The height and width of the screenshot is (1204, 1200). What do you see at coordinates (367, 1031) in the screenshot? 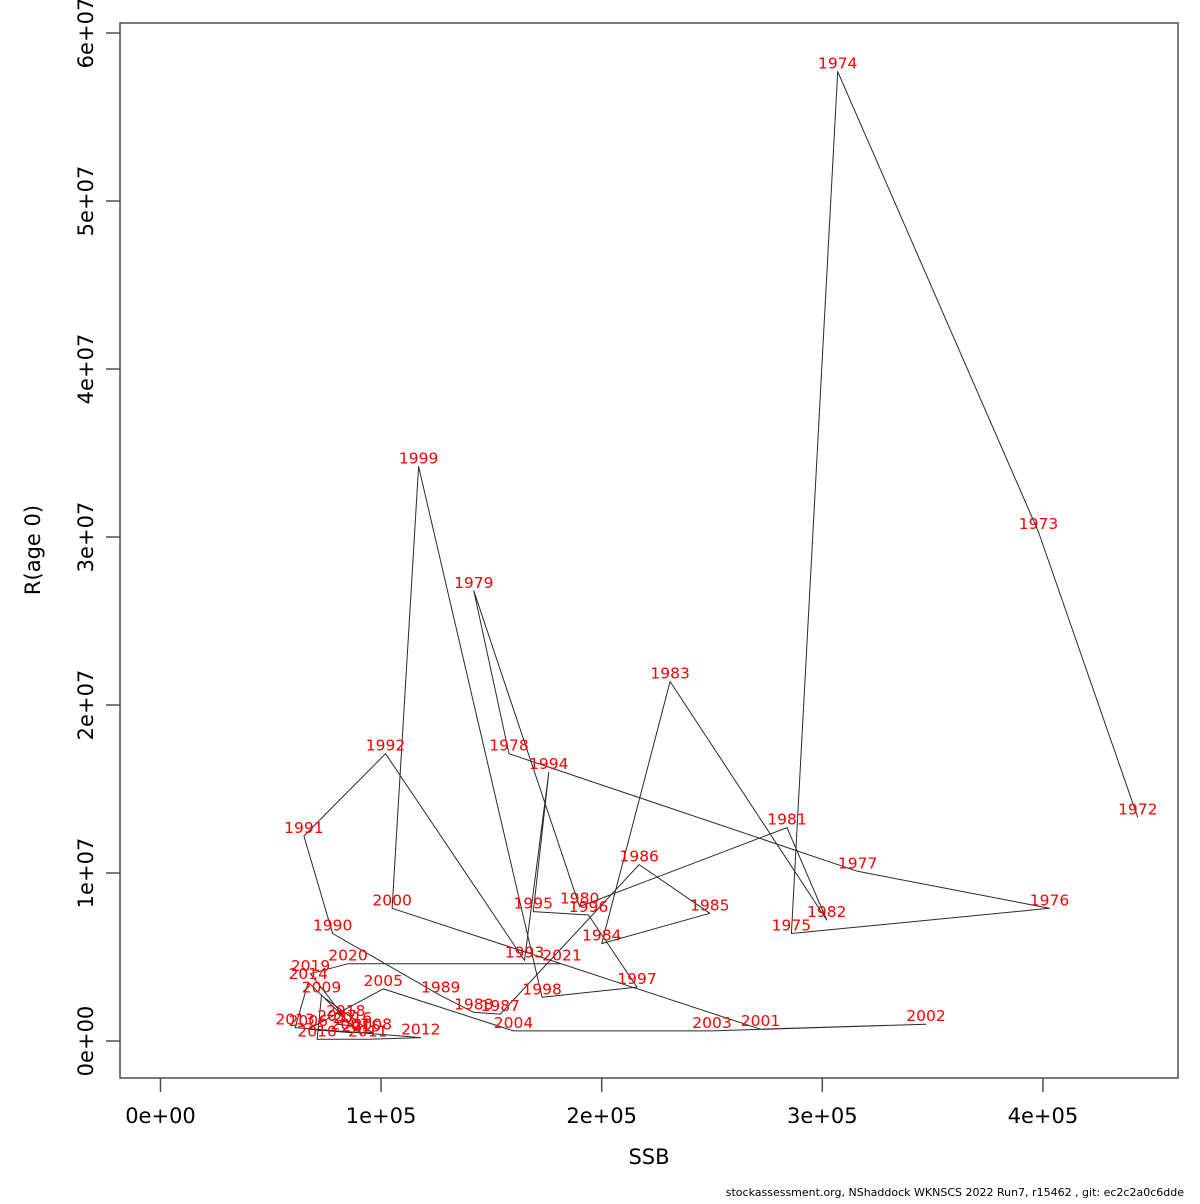
I see `year-label: 2011` at bounding box center [367, 1031].